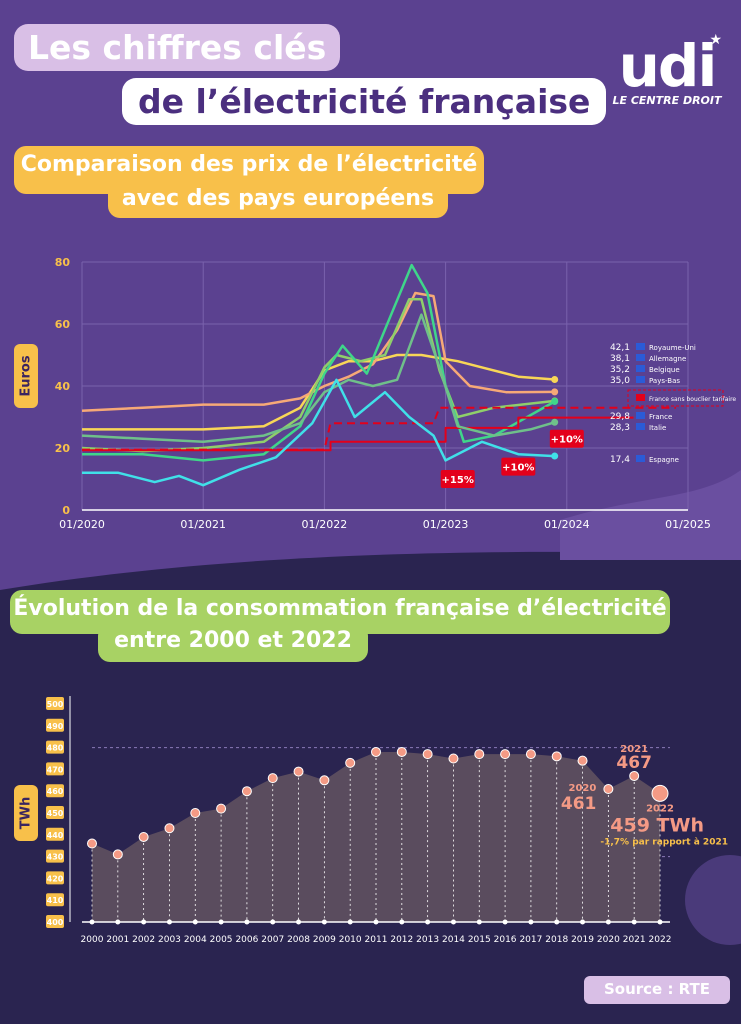 This screenshot has width=741, height=1024. I want to click on legend-value: 35,0, so click(620, 381).